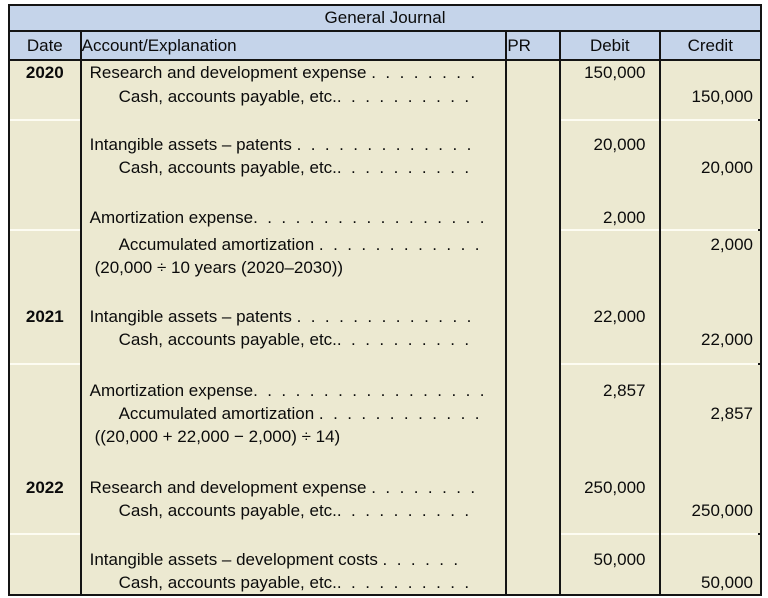  What do you see at coordinates (46, 487) in the screenshot?
I see `date-cell: 2022` at bounding box center [46, 487].